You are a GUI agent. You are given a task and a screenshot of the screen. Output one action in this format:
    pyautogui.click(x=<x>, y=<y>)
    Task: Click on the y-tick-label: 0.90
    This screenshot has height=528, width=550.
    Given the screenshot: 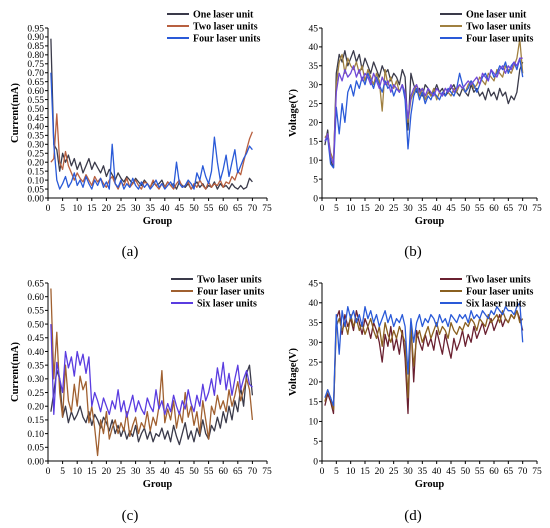 What is the action you would take?
    pyautogui.click(x=35, y=38)
    